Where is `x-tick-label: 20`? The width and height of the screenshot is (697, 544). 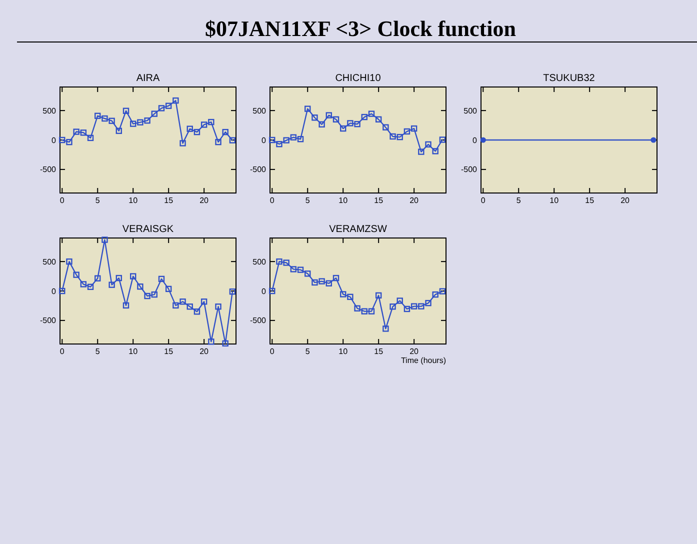 x-tick-label: 20 is located at coordinates (625, 200).